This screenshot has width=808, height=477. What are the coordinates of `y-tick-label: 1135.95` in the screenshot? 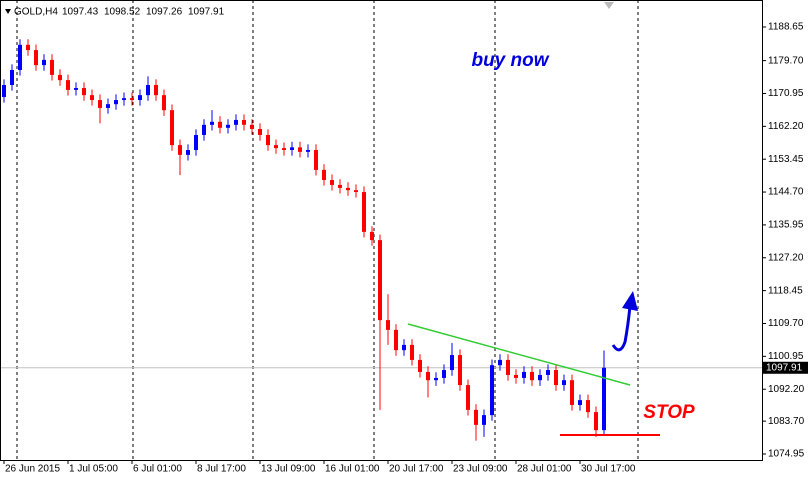 It's located at (786, 225).